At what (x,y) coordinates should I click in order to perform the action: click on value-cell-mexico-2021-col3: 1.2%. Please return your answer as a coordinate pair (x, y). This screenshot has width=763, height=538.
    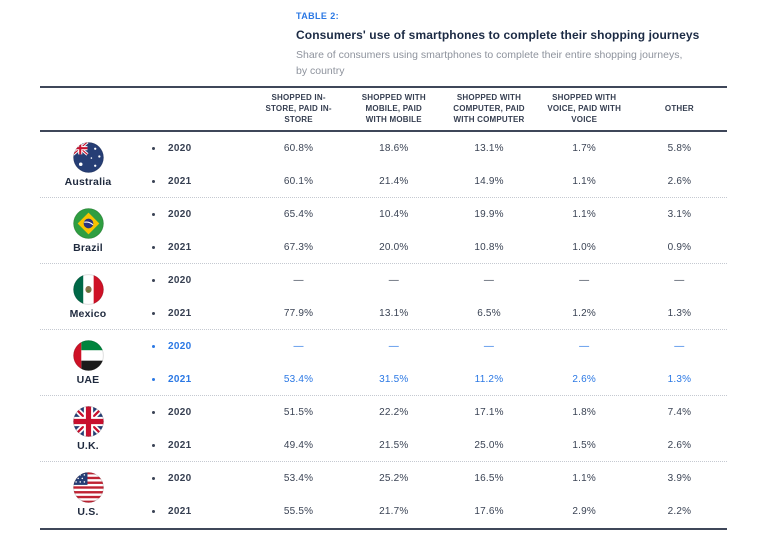
    Looking at the image, I should click on (584, 313).